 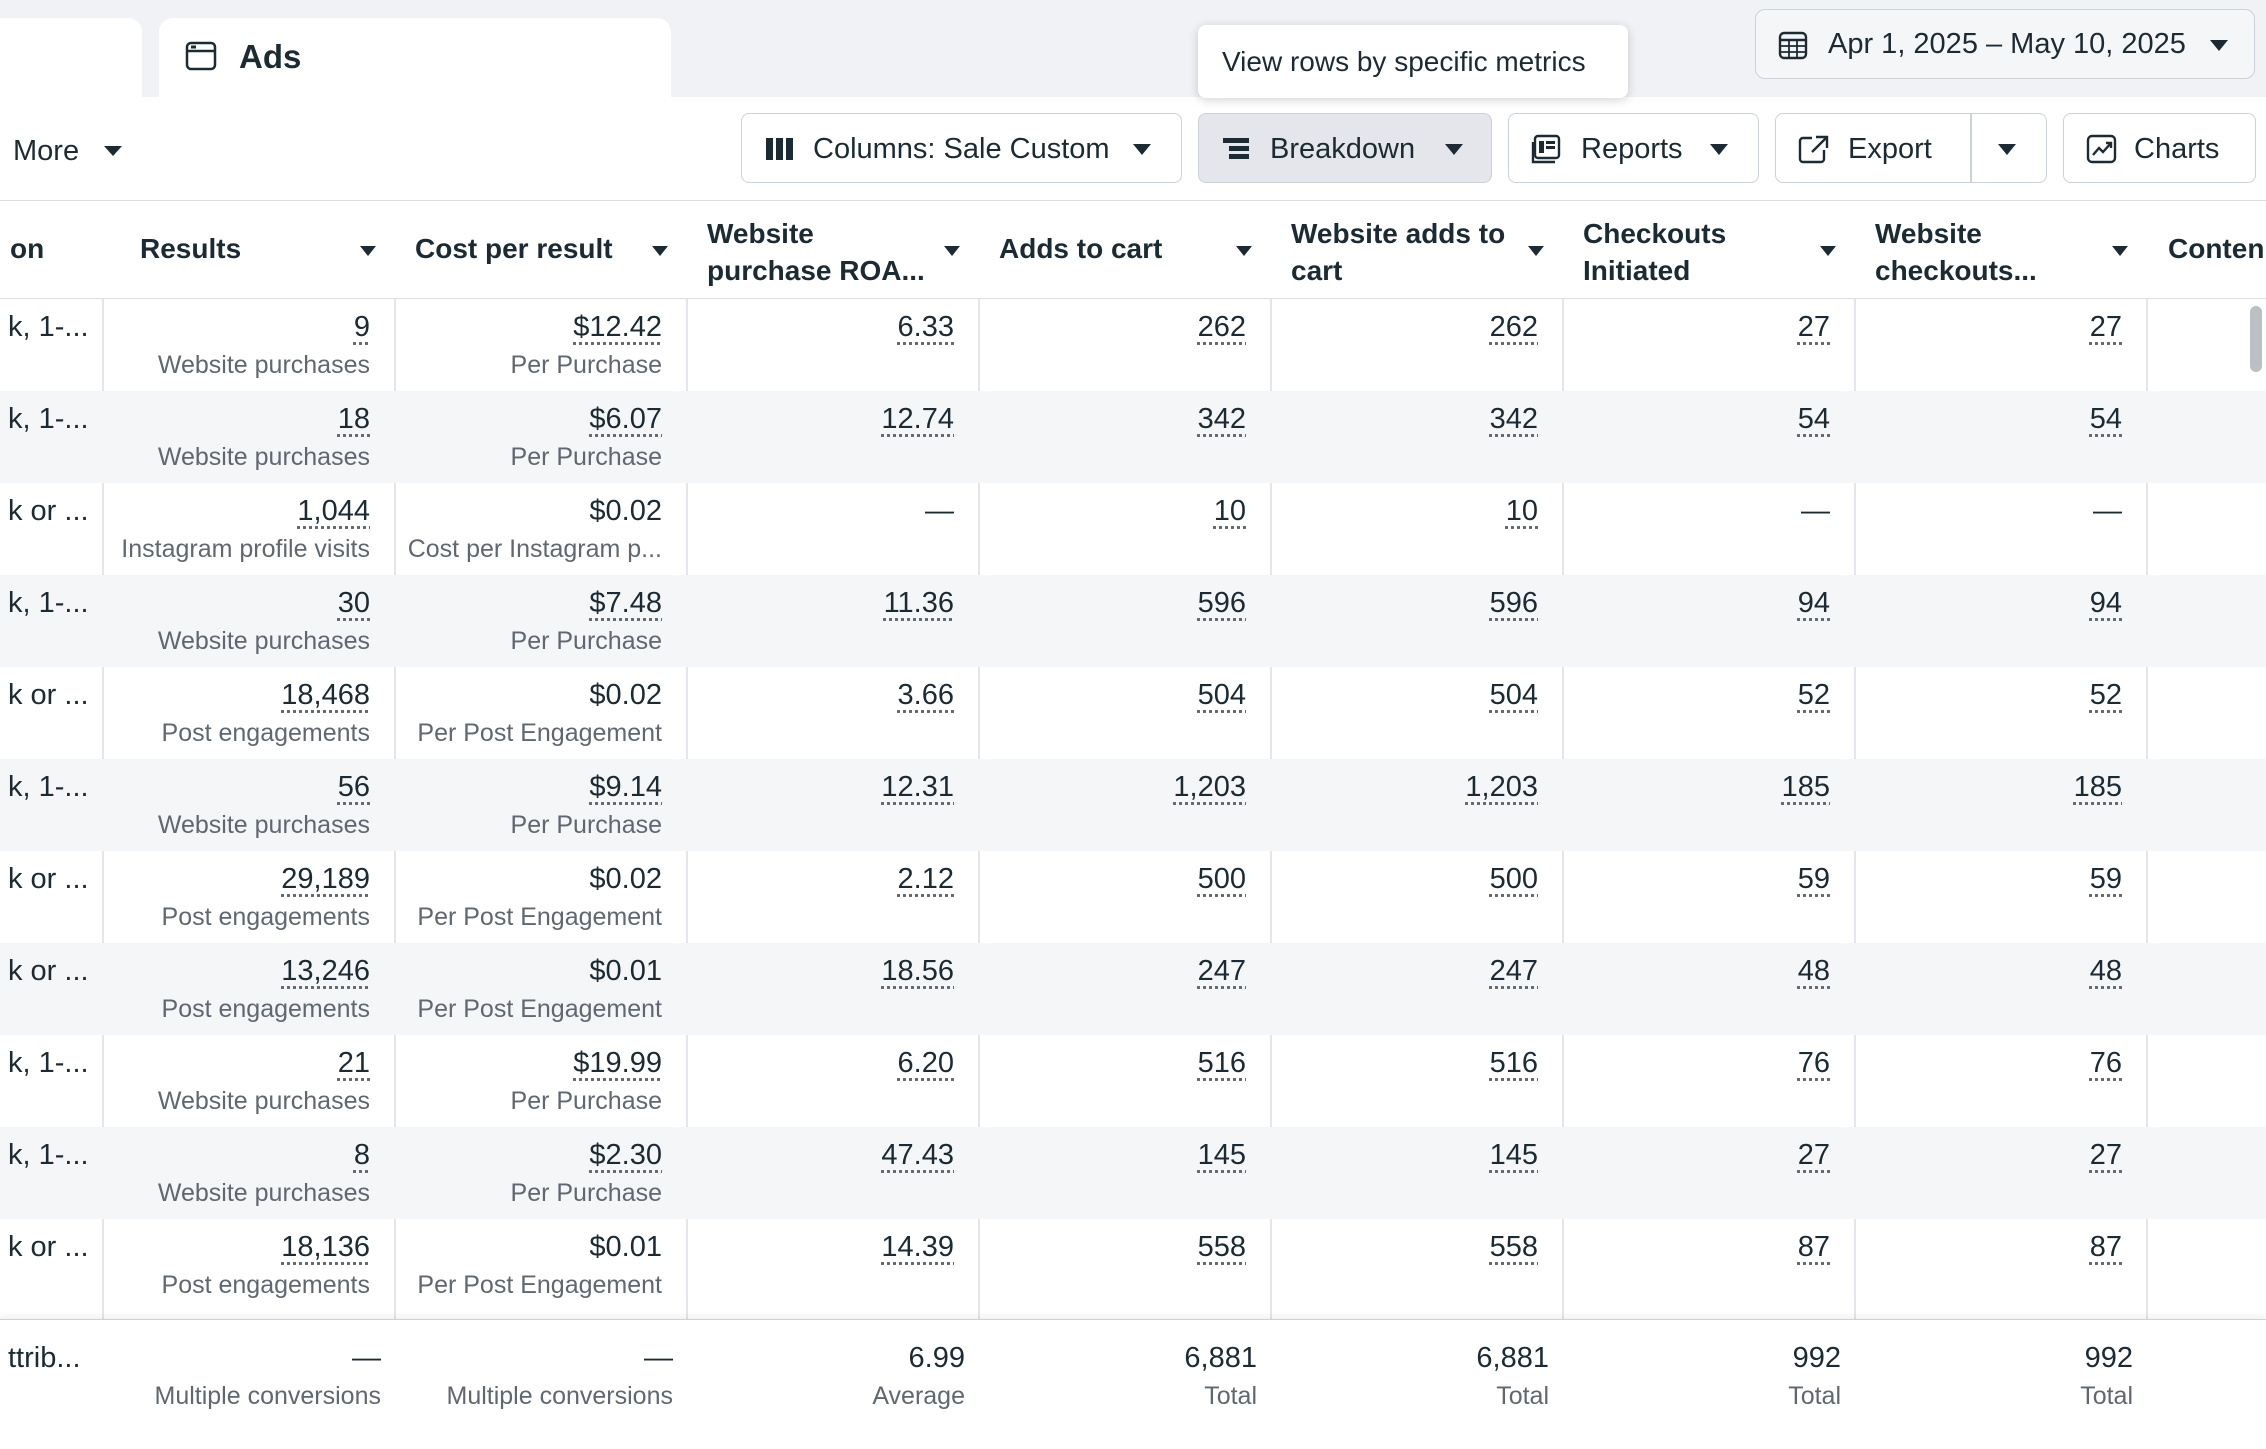 What do you see at coordinates (2106, 1247) in the screenshot?
I see `cell-value-wc: 87` at bounding box center [2106, 1247].